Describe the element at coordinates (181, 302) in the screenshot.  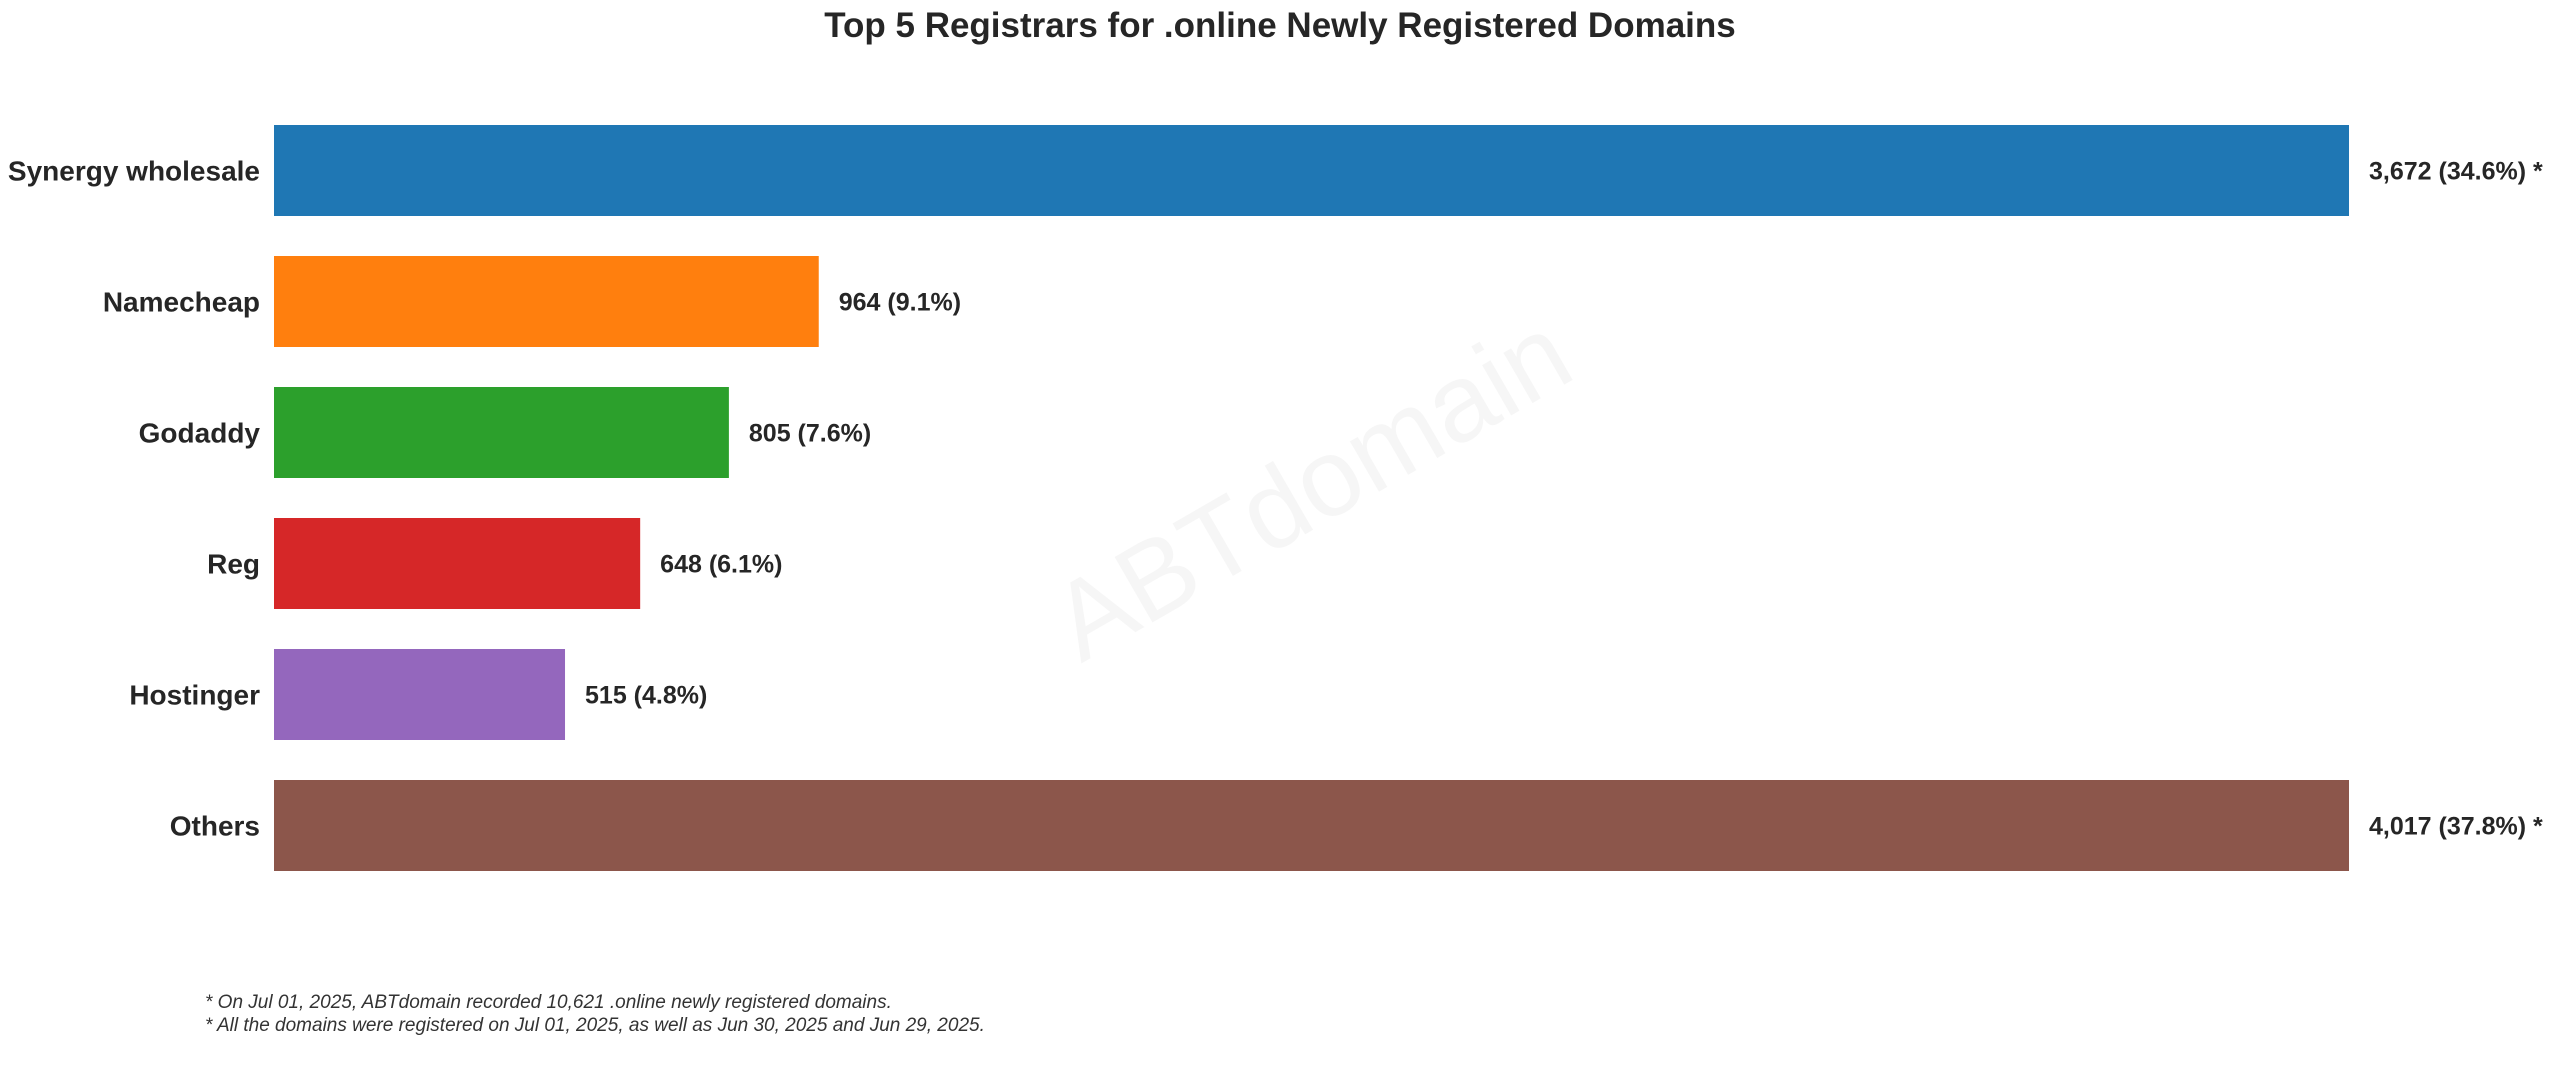
I see `category-label-namecheap: Namecheap` at that location.